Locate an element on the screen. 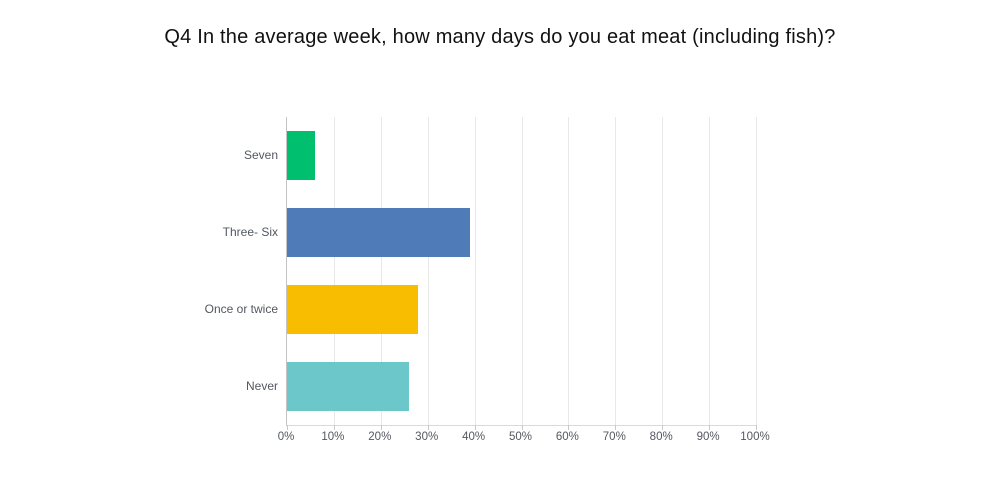  x-tick-label-40: 40% is located at coordinates (474, 437).